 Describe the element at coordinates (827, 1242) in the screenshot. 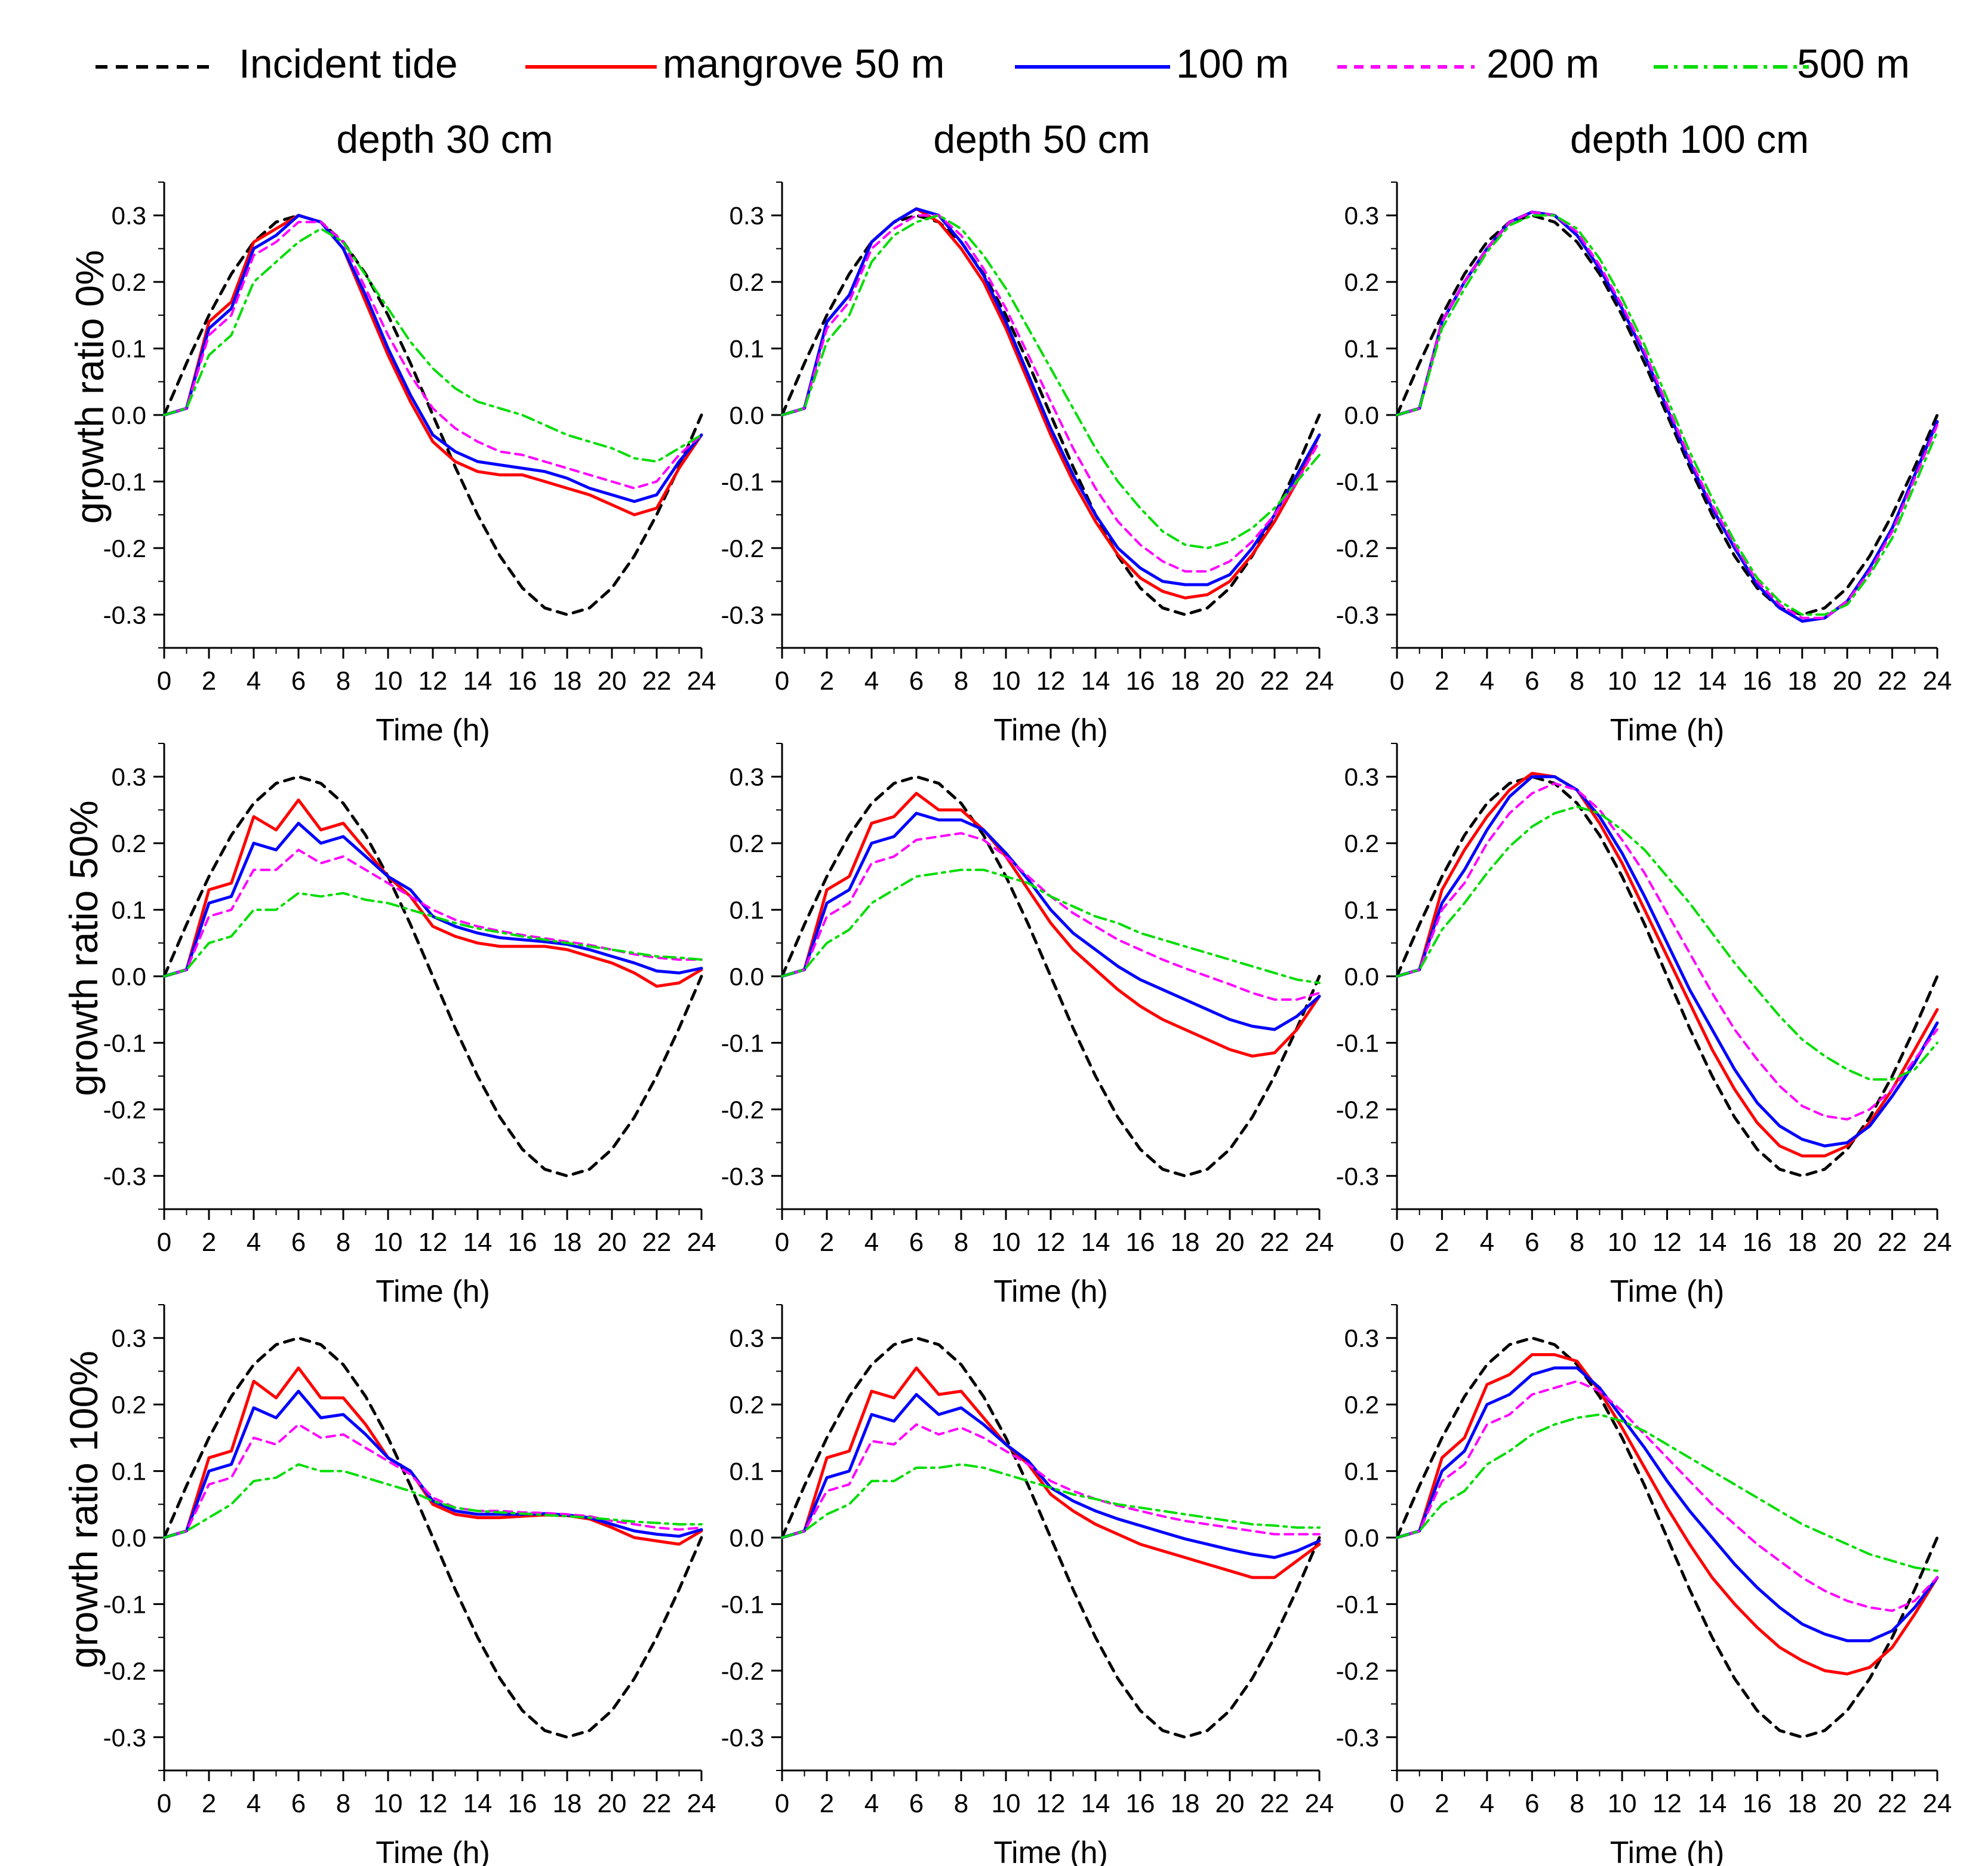

I see `x-tick-label: 2` at that location.